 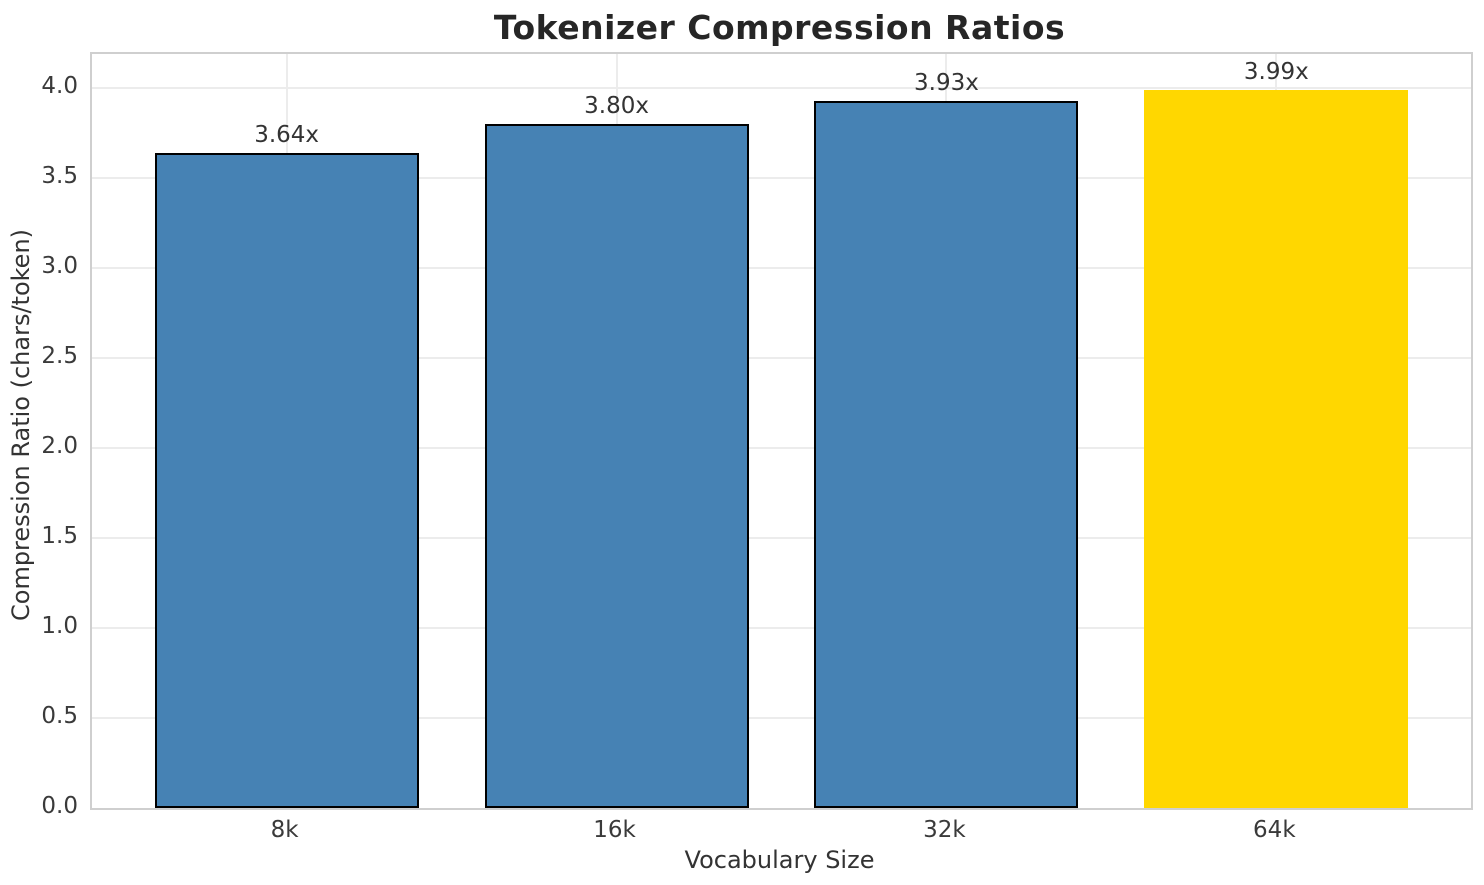 What do you see at coordinates (287, 134) in the screenshot?
I see `bar-value-label: 3.64x` at bounding box center [287, 134].